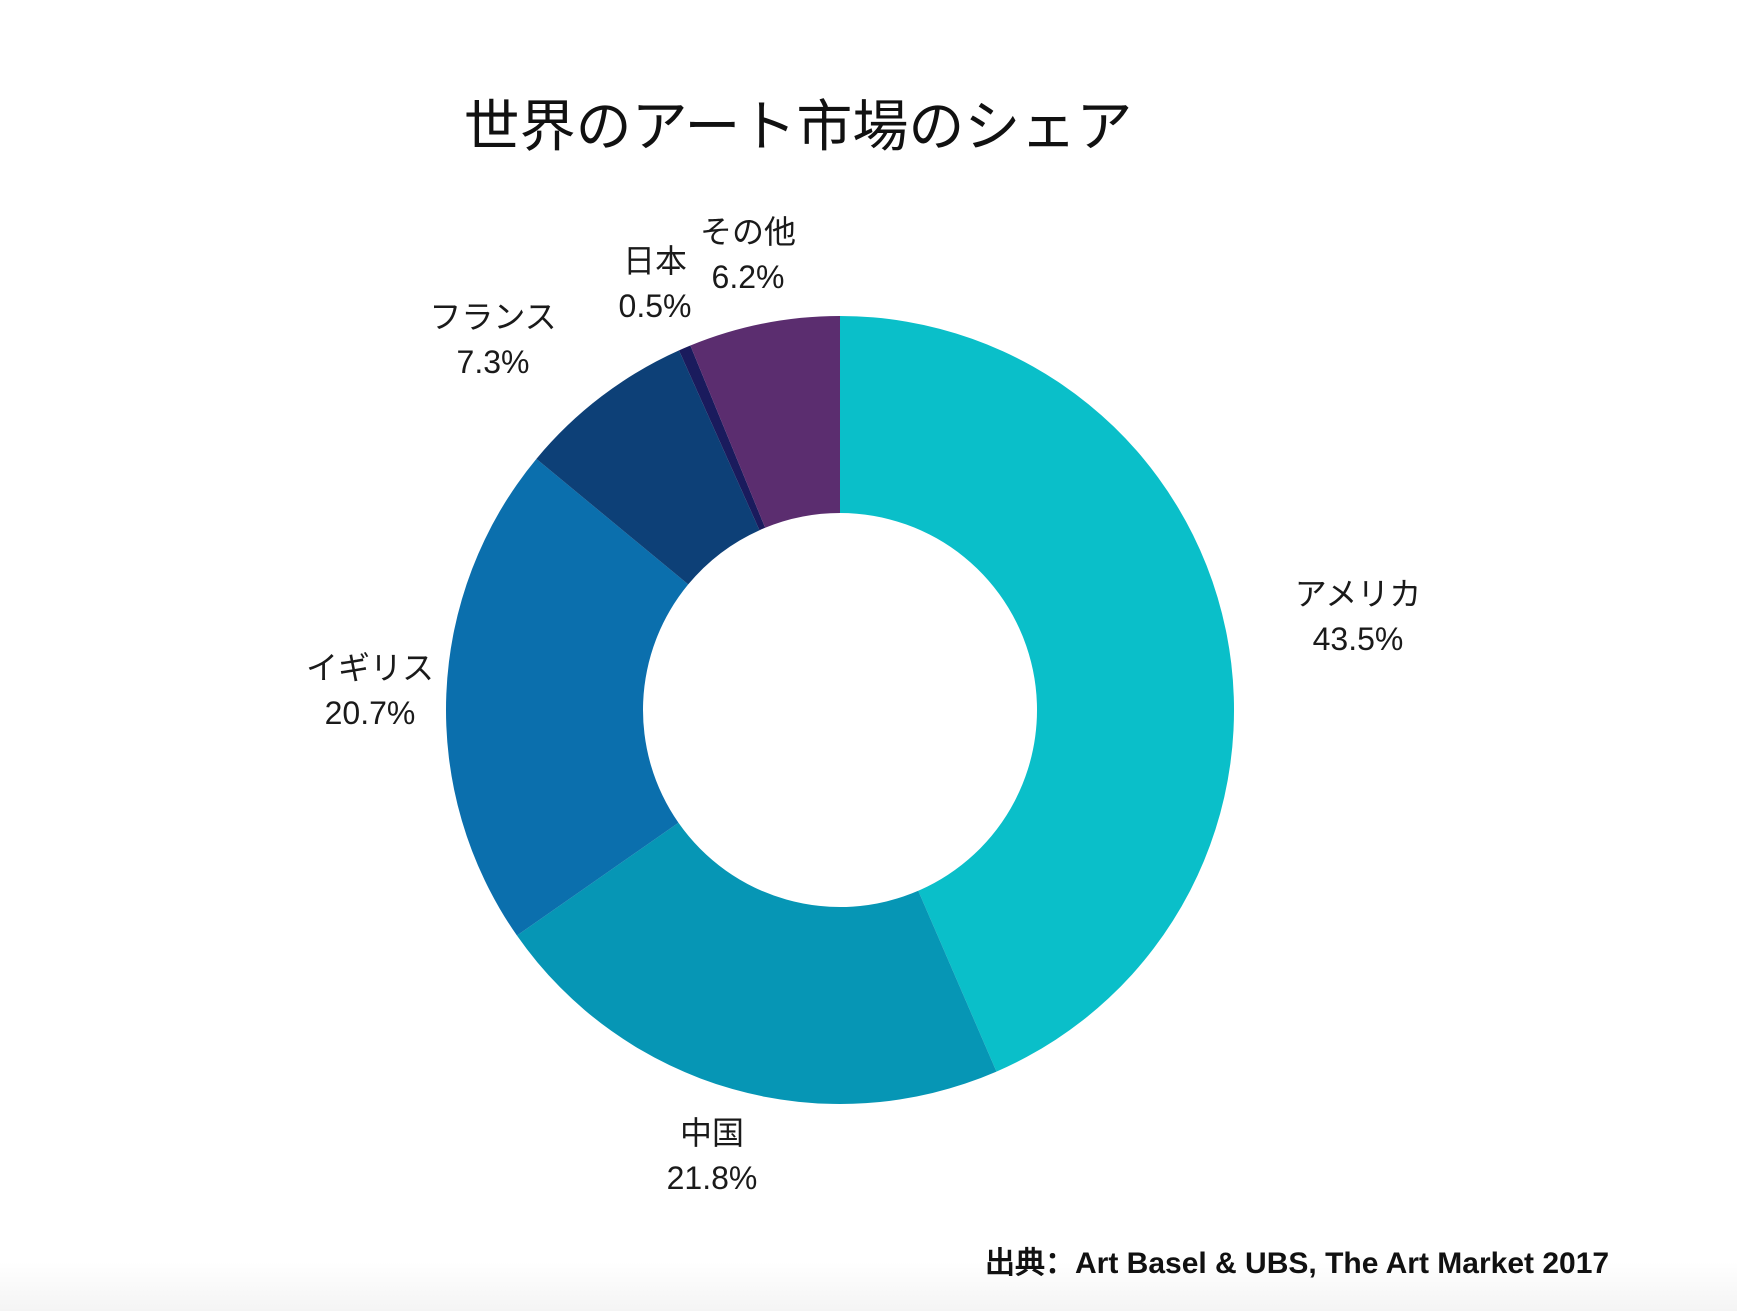 The height and width of the screenshot is (1311, 1737). What do you see at coordinates (492, 317) in the screenshot?
I see `slice-label-name-3: フランス` at bounding box center [492, 317].